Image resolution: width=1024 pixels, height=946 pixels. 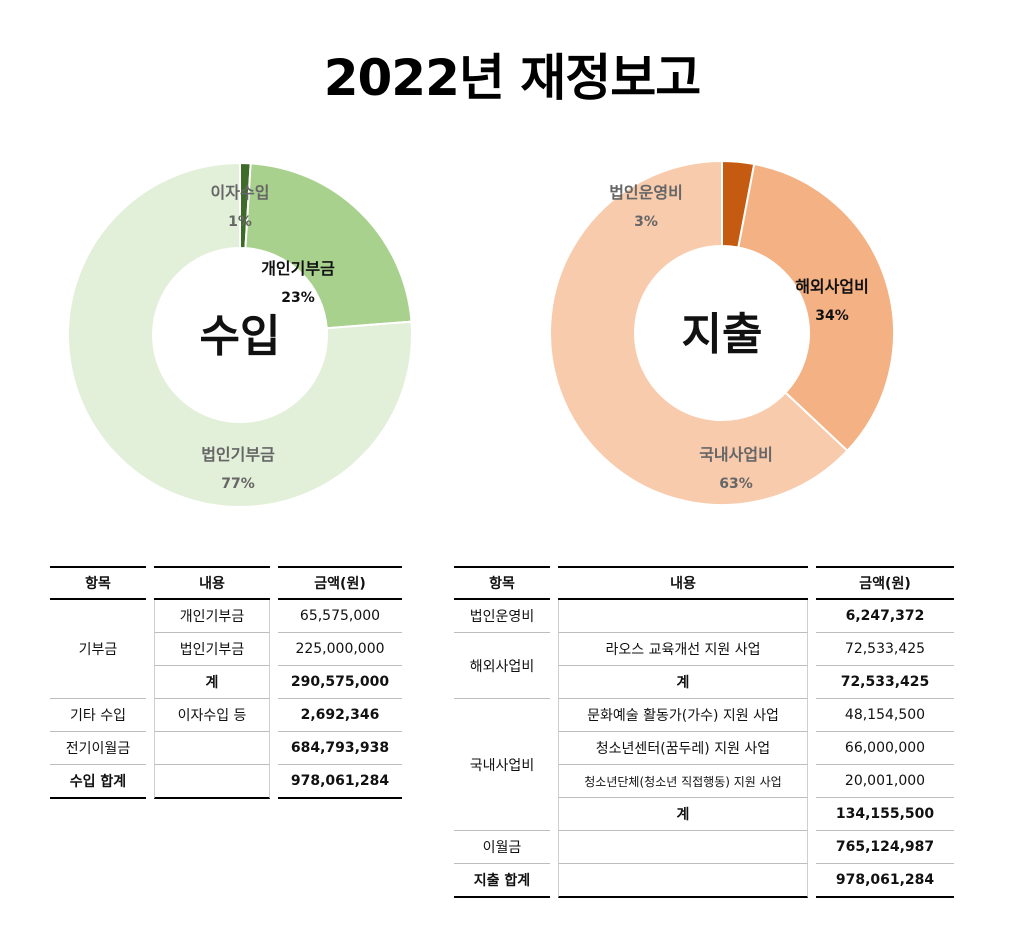 I want to click on expense-donut-chart: 법인운영비 3% 해외사업비 34% 국내사업비 63% 지출, so click(x=722, y=332).